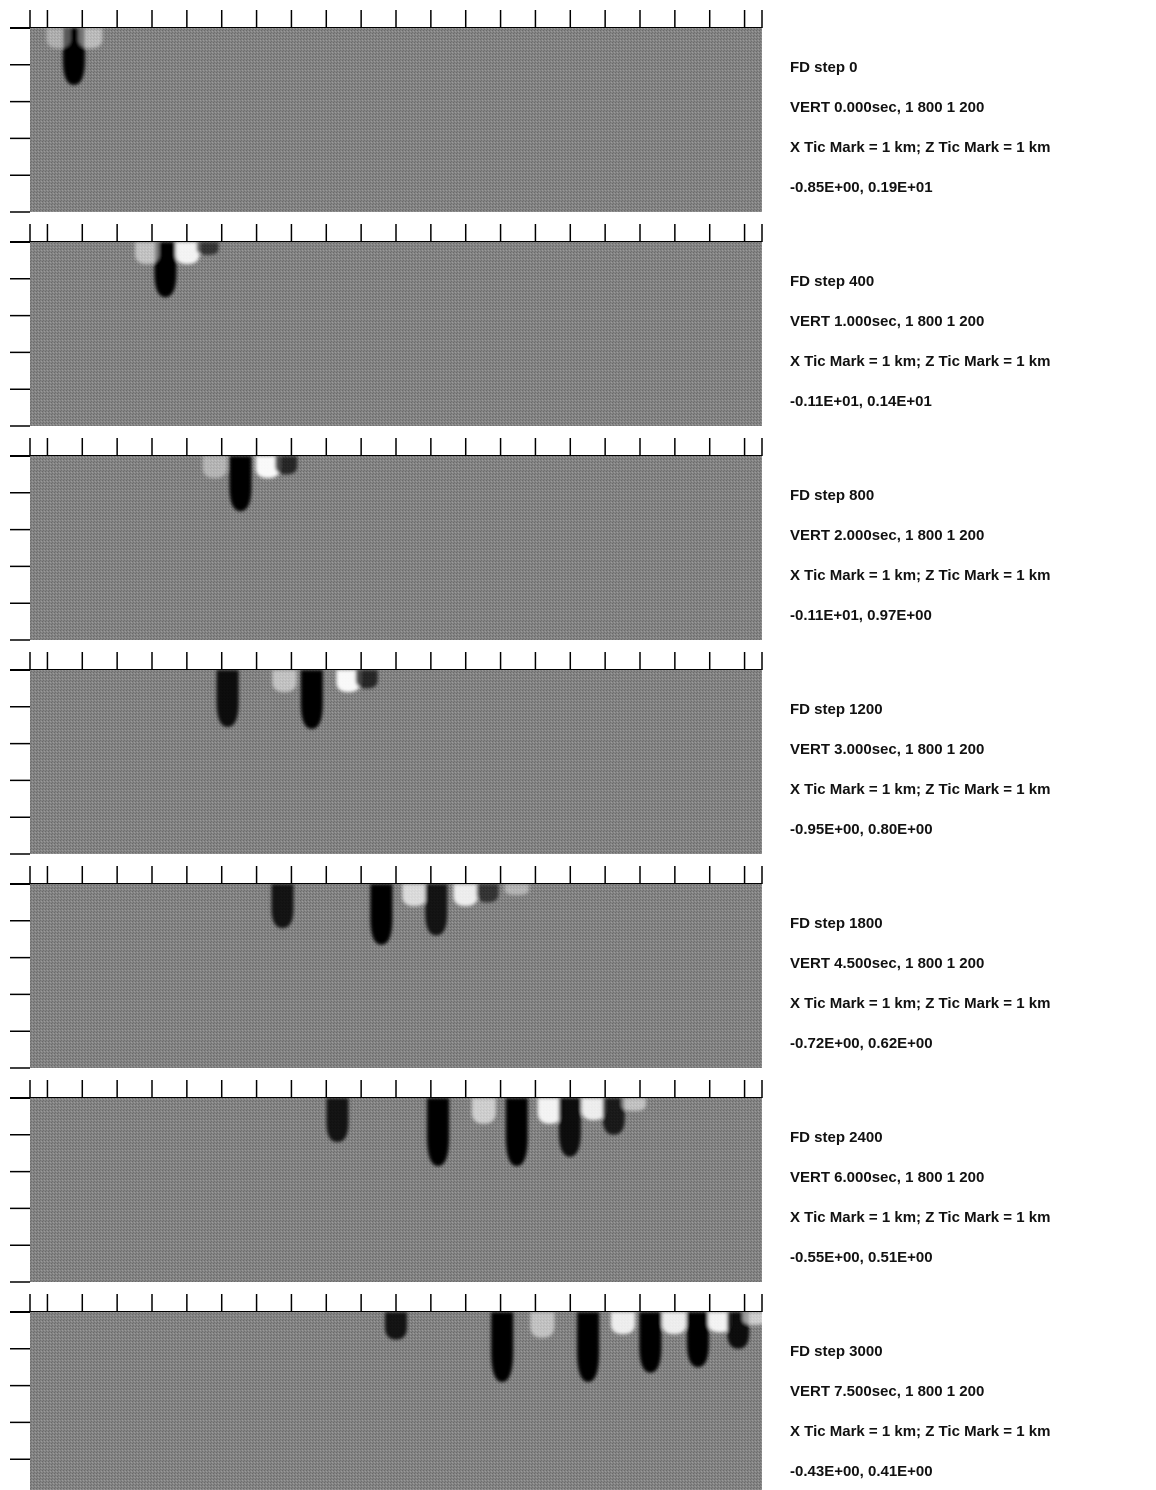 The image size is (1156, 1490). What do you see at coordinates (836, 1137) in the screenshot?
I see `fd-step-label: FD step 2400` at bounding box center [836, 1137].